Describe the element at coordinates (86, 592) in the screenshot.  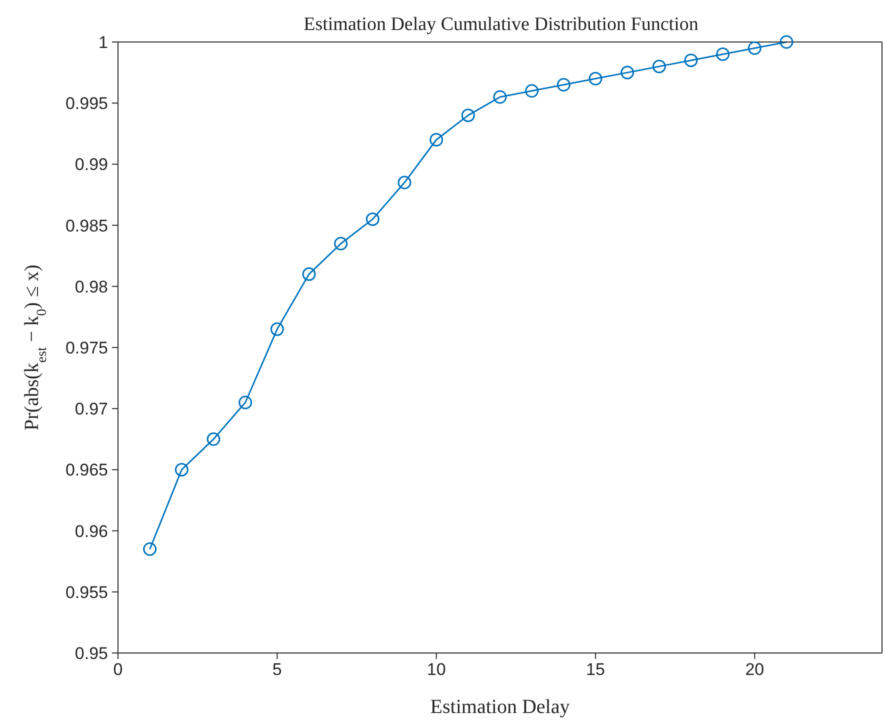
I see `y-tick-label: 0.955` at that location.